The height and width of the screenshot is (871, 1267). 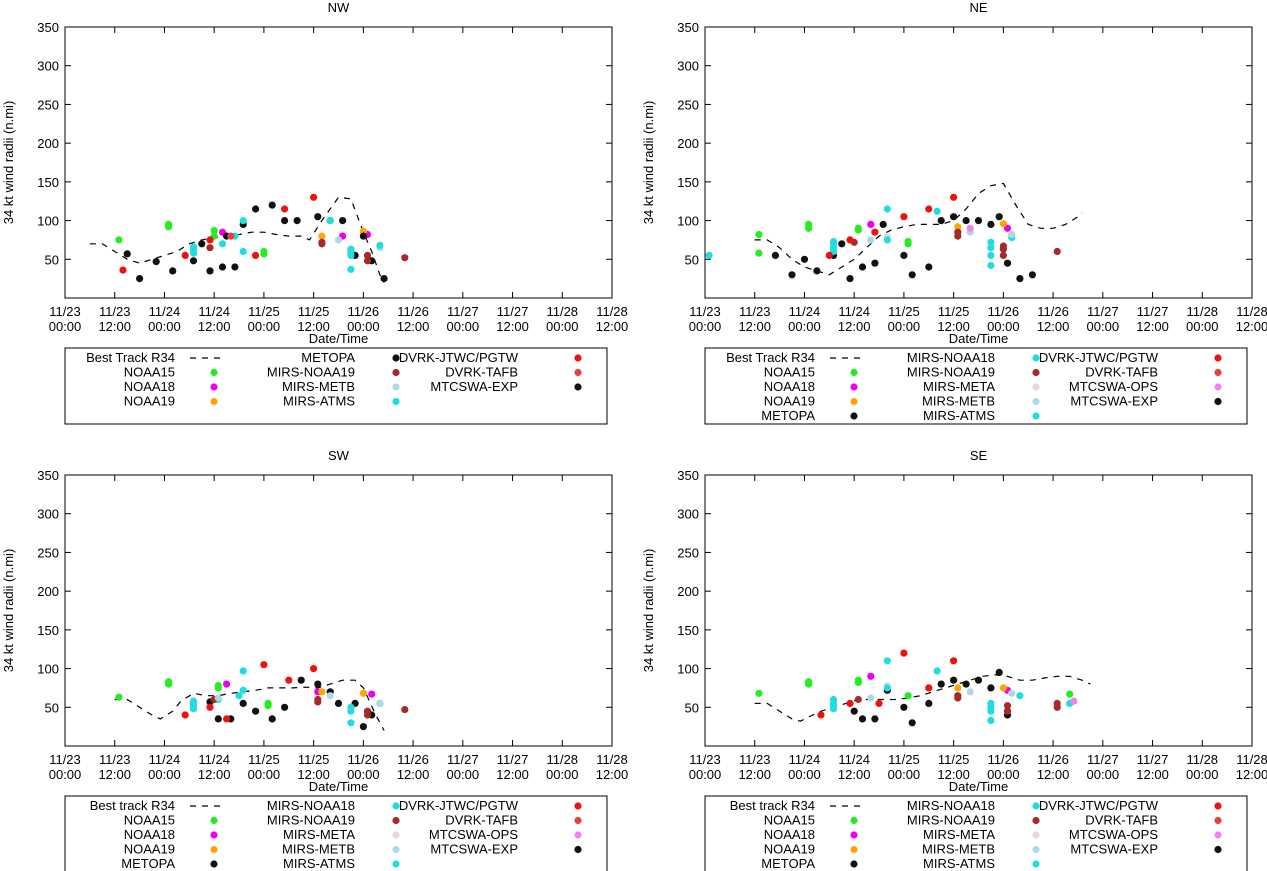 I want to click on y-tick-label: 350, so click(x=688, y=475).